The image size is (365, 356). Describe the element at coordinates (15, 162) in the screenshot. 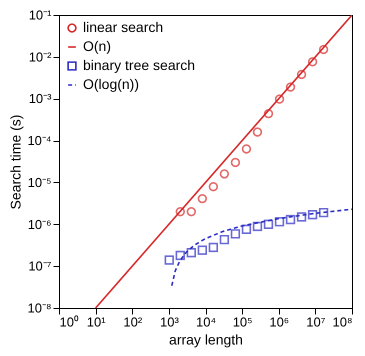

I see `y-axis-title: Search time (s)` at that location.